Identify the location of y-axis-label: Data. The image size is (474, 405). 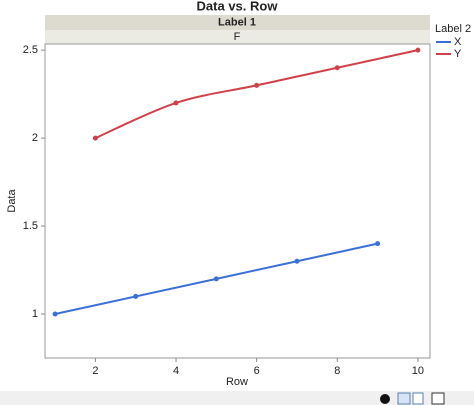
(12, 201).